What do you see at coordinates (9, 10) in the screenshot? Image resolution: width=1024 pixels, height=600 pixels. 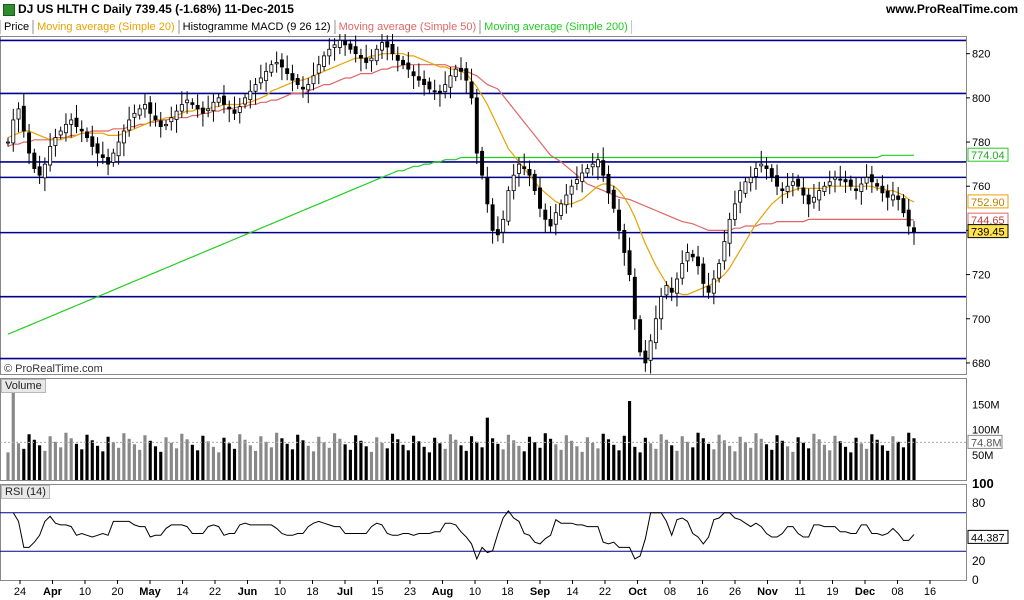 I see `check-icon` at bounding box center [9, 10].